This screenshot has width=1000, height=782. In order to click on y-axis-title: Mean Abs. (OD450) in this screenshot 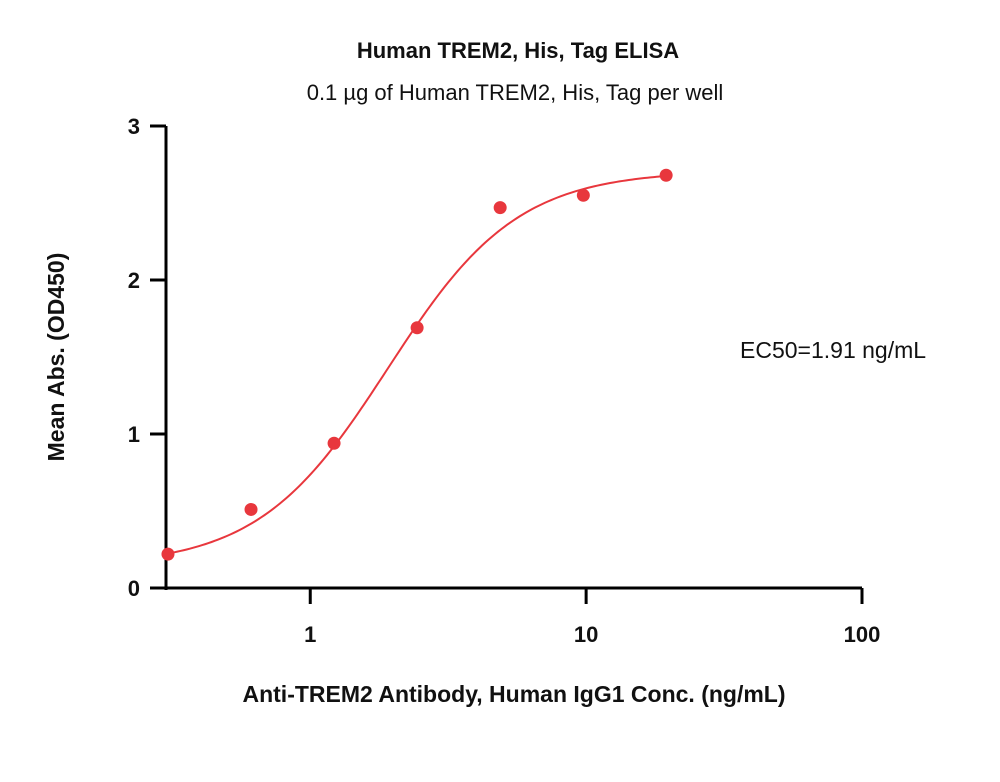, I will do `click(56, 357)`.